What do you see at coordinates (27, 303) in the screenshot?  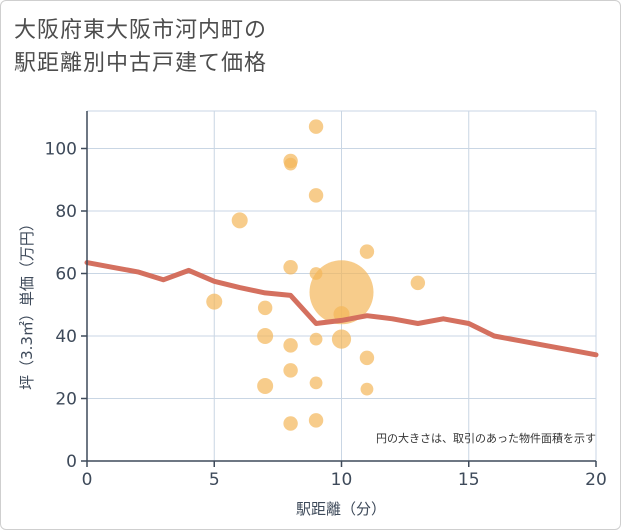 I see `y-axis-label: 坪（3.3㎡）単価（万円）` at bounding box center [27, 303].